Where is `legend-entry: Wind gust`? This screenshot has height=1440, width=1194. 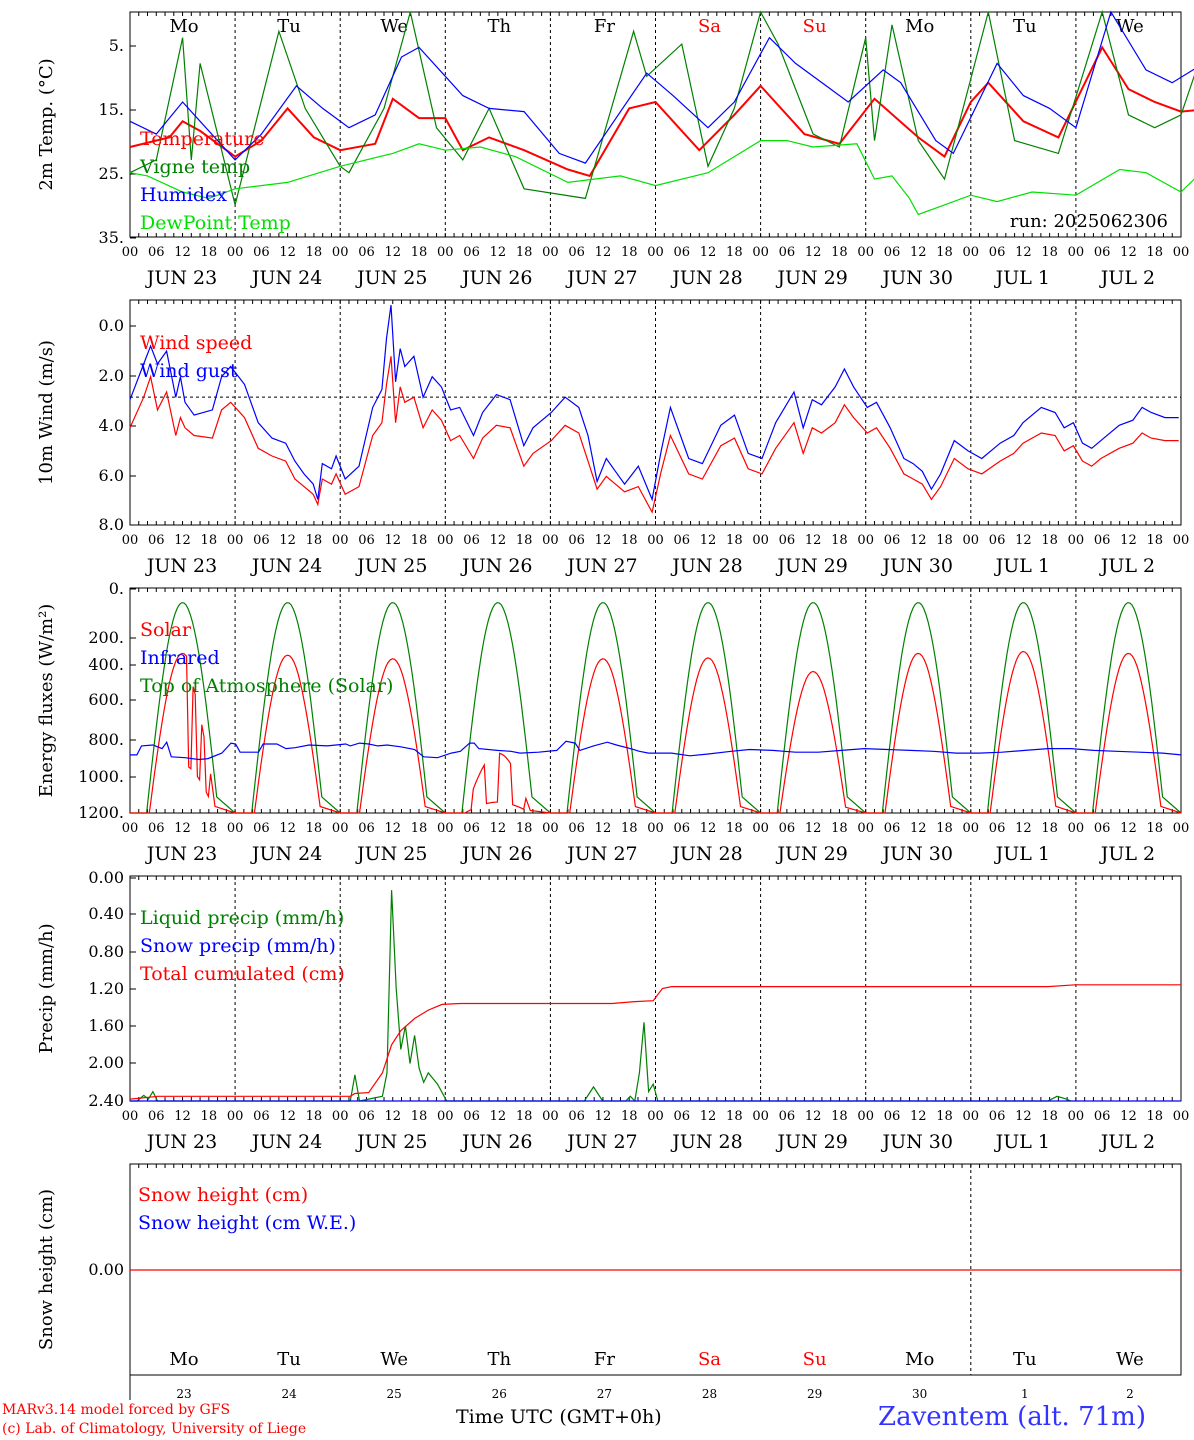 legend-entry: Wind gust is located at coordinates (189, 371).